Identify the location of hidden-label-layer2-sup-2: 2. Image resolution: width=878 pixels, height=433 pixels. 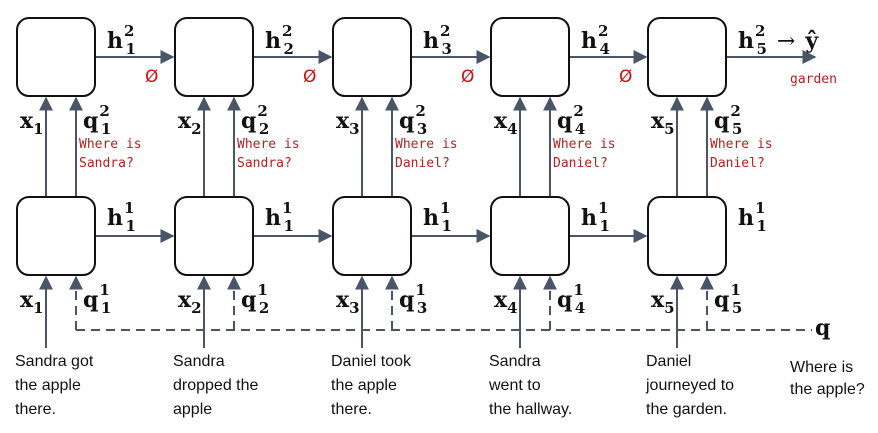
(287, 31).